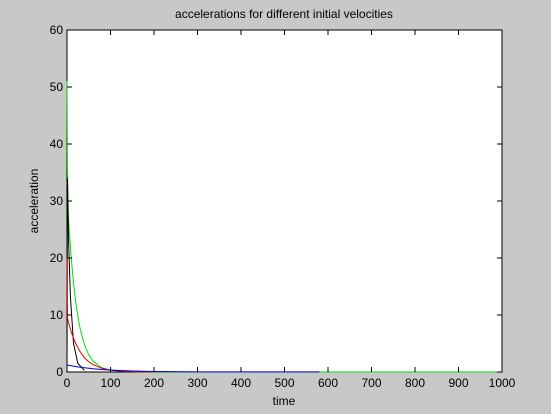  Describe the element at coordinates (241, 383) in the screenshot. I see `x-tick-label: 400` at that location.